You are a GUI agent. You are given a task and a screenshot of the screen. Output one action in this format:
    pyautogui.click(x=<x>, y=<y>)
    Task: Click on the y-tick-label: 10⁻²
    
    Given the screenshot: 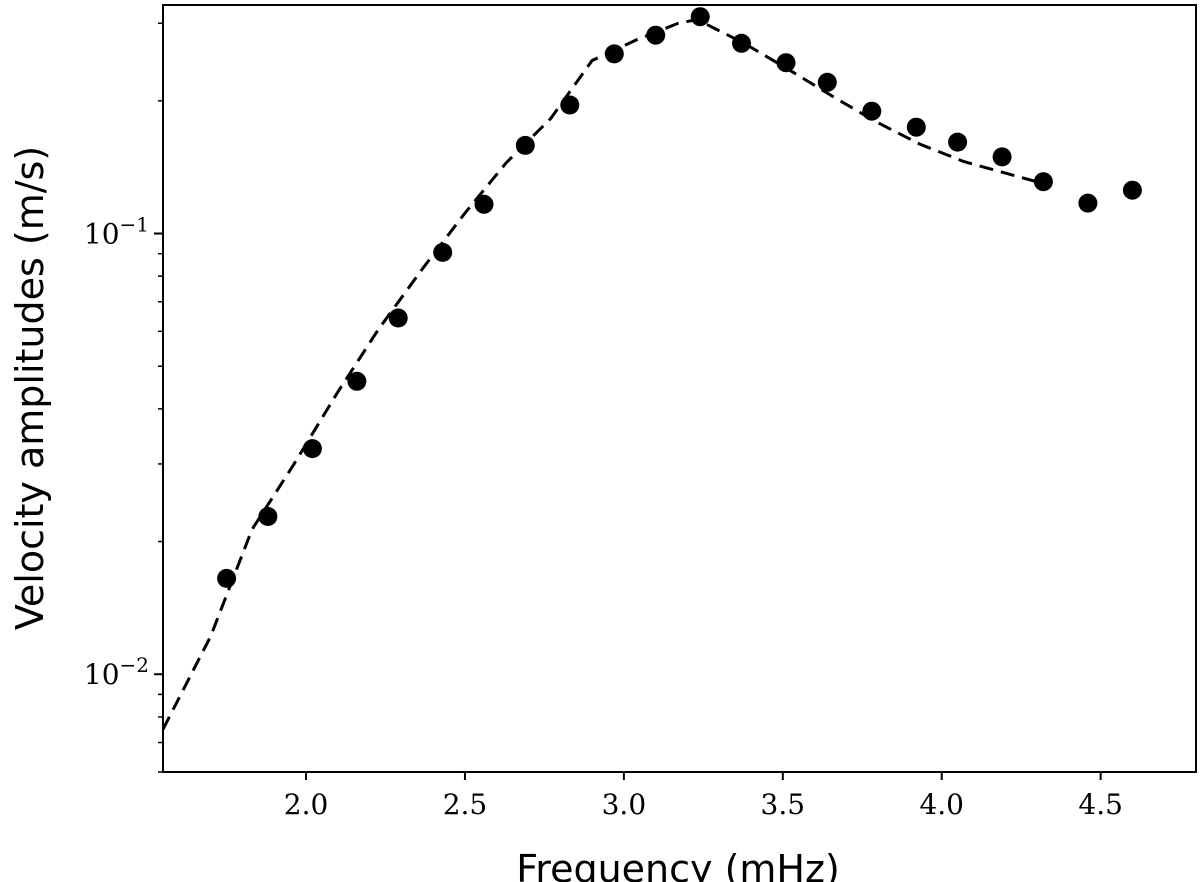 What is the action you would take?
    pyautogui.click(x=116, y=672)
    